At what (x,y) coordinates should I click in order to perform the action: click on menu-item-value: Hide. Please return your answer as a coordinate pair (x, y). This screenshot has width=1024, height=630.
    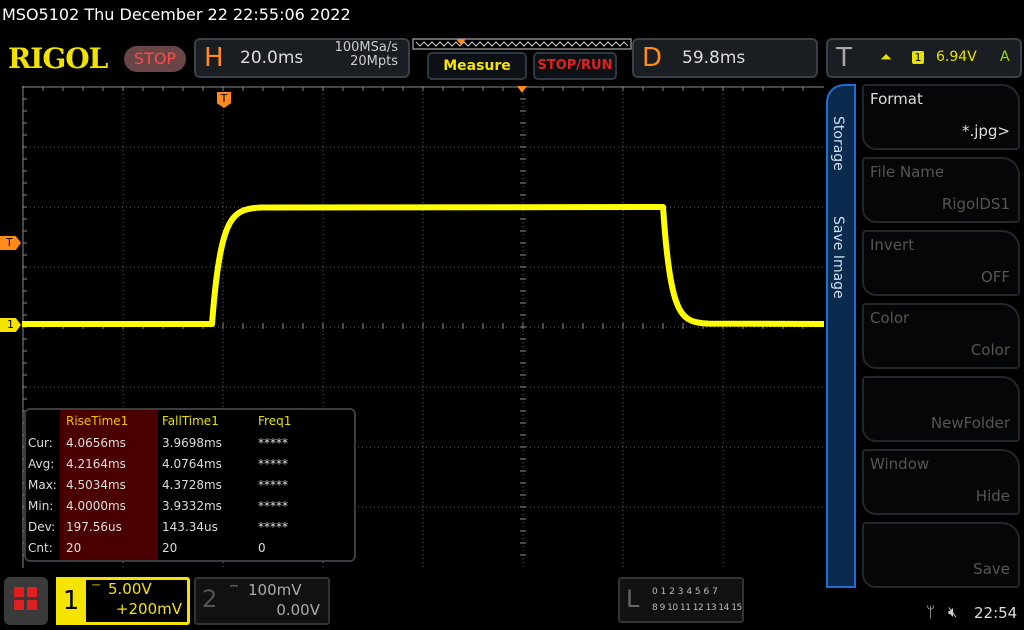
    Looking at the image, I should click on (992, 496).